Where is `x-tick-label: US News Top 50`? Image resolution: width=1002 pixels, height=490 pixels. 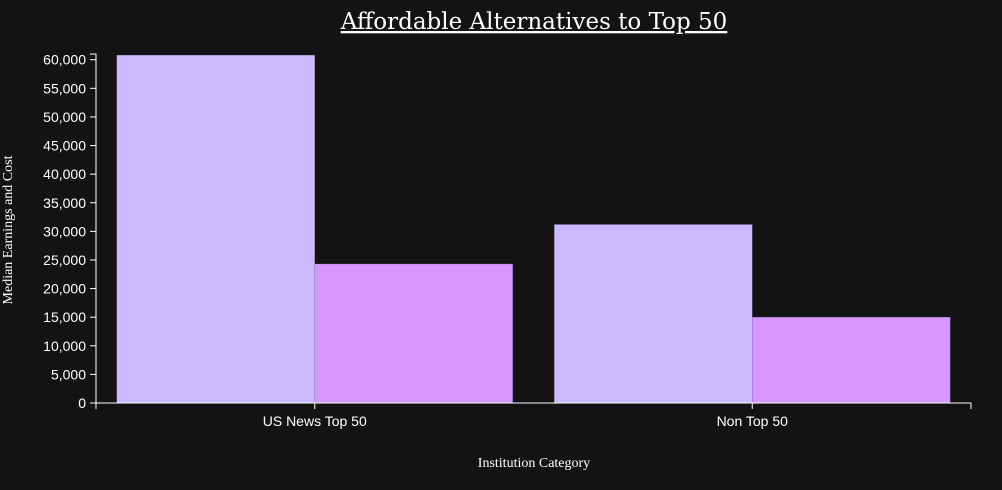 x-tick-label: US News Top 50 is located at coordinates (315, 421).